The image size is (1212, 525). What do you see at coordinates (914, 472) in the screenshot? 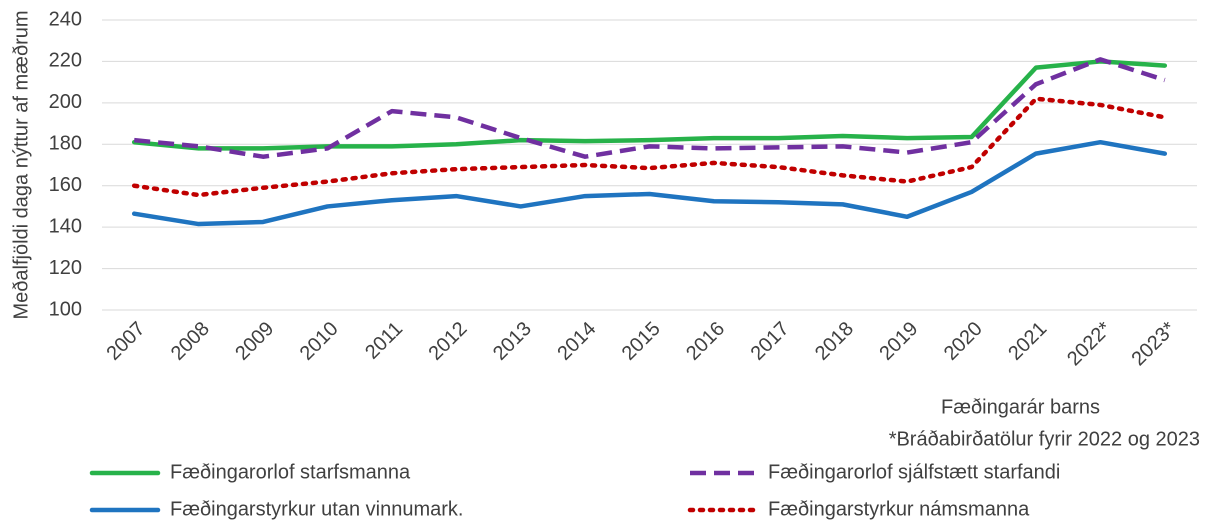
I see `legend-label: Fæðingarorlof sjálfstætt starfandi` at bounding box center [914, 472].